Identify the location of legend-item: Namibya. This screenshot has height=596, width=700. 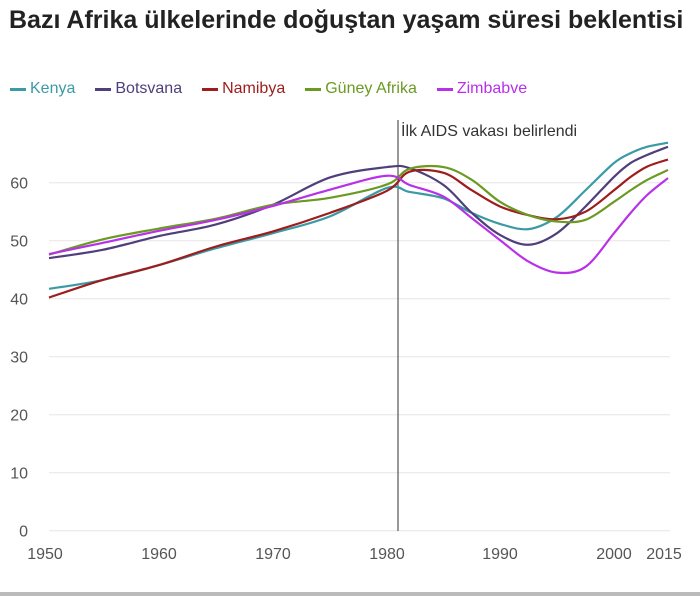
(243, 89).